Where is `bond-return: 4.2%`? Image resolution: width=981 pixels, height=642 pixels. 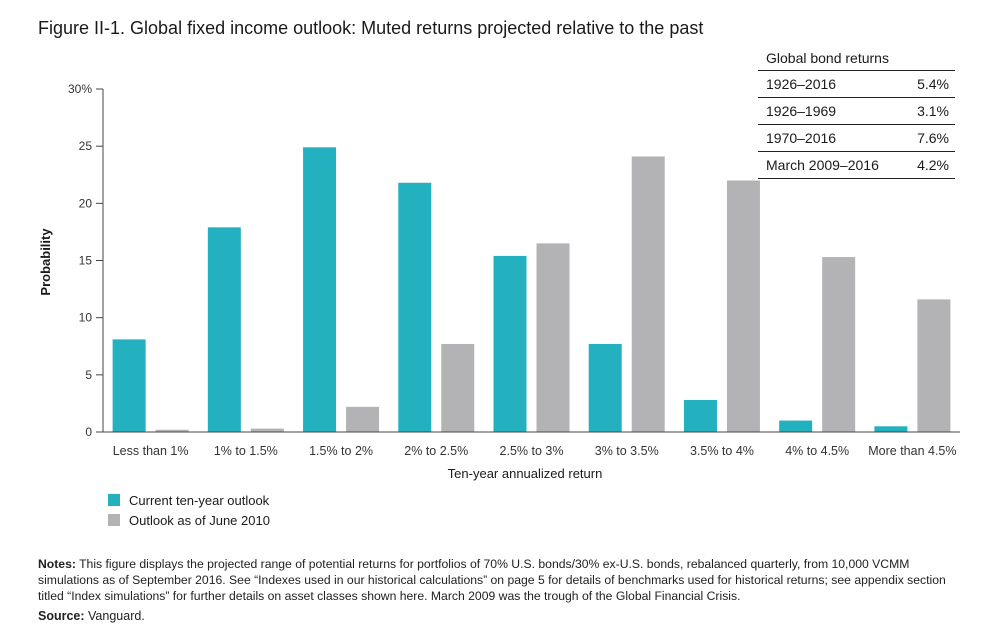 bond-return: 4.2% is located at coordinates (933, 165).